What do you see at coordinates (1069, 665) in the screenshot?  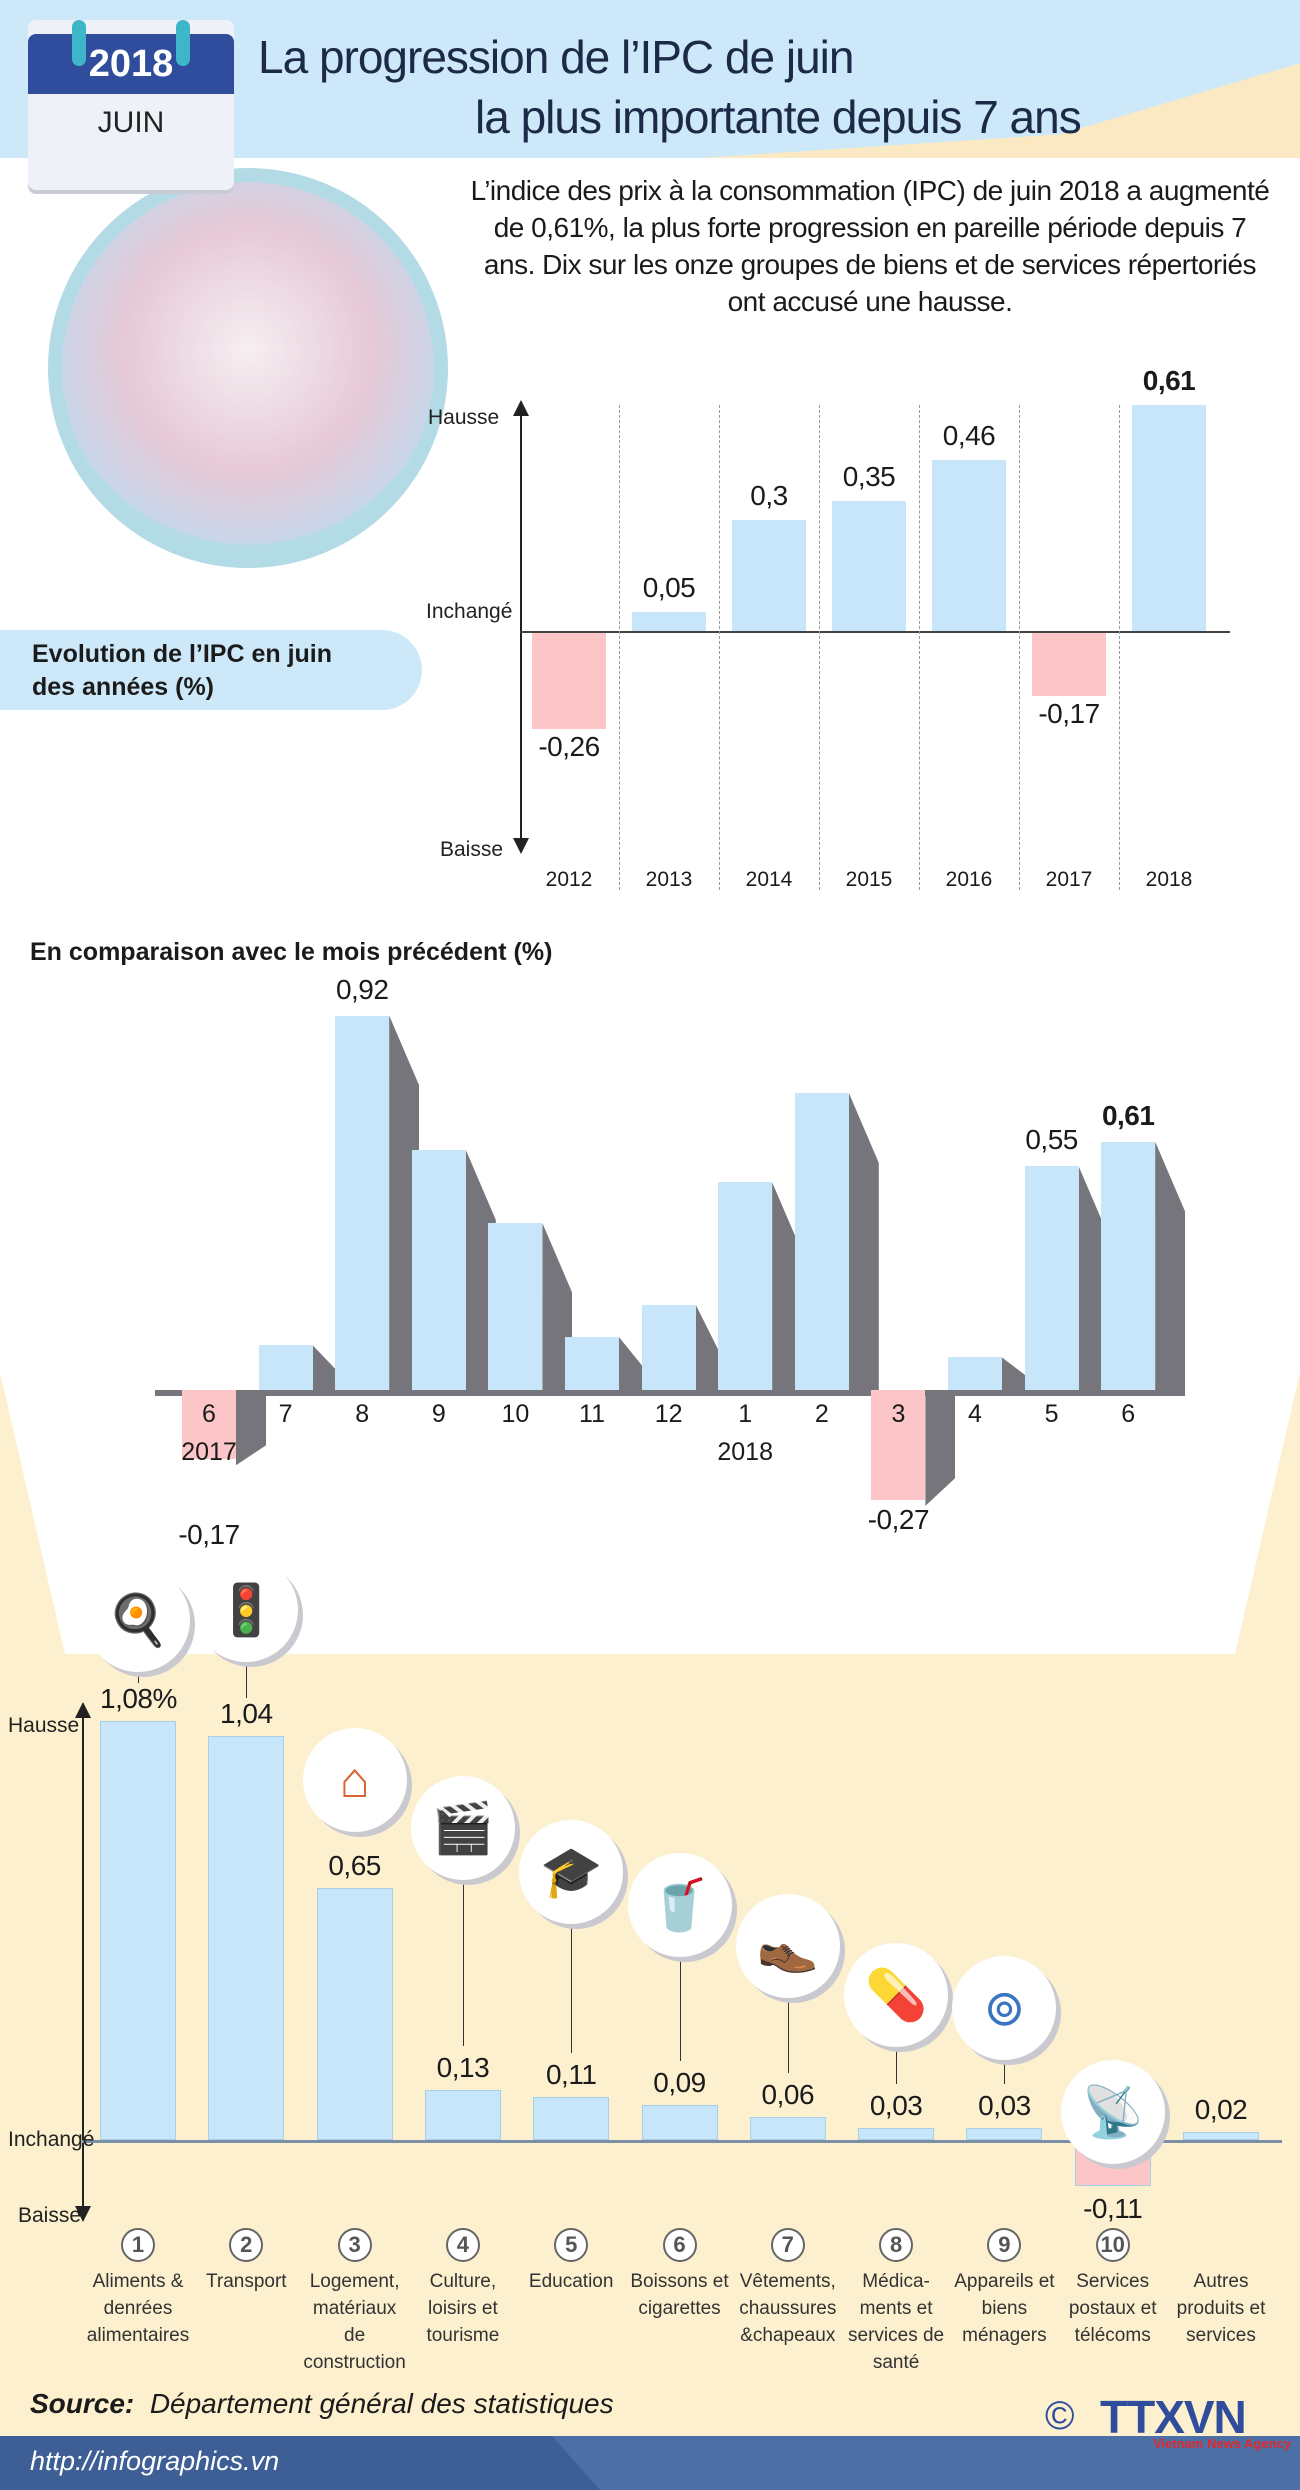 I see `bar-2017` at bounding box center [1069, 665].